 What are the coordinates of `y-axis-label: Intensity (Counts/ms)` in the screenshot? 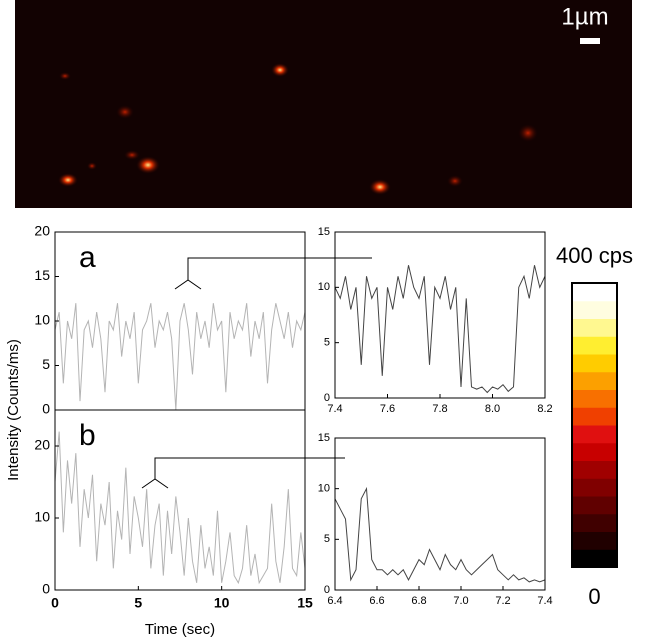 It's located at (13, 410).